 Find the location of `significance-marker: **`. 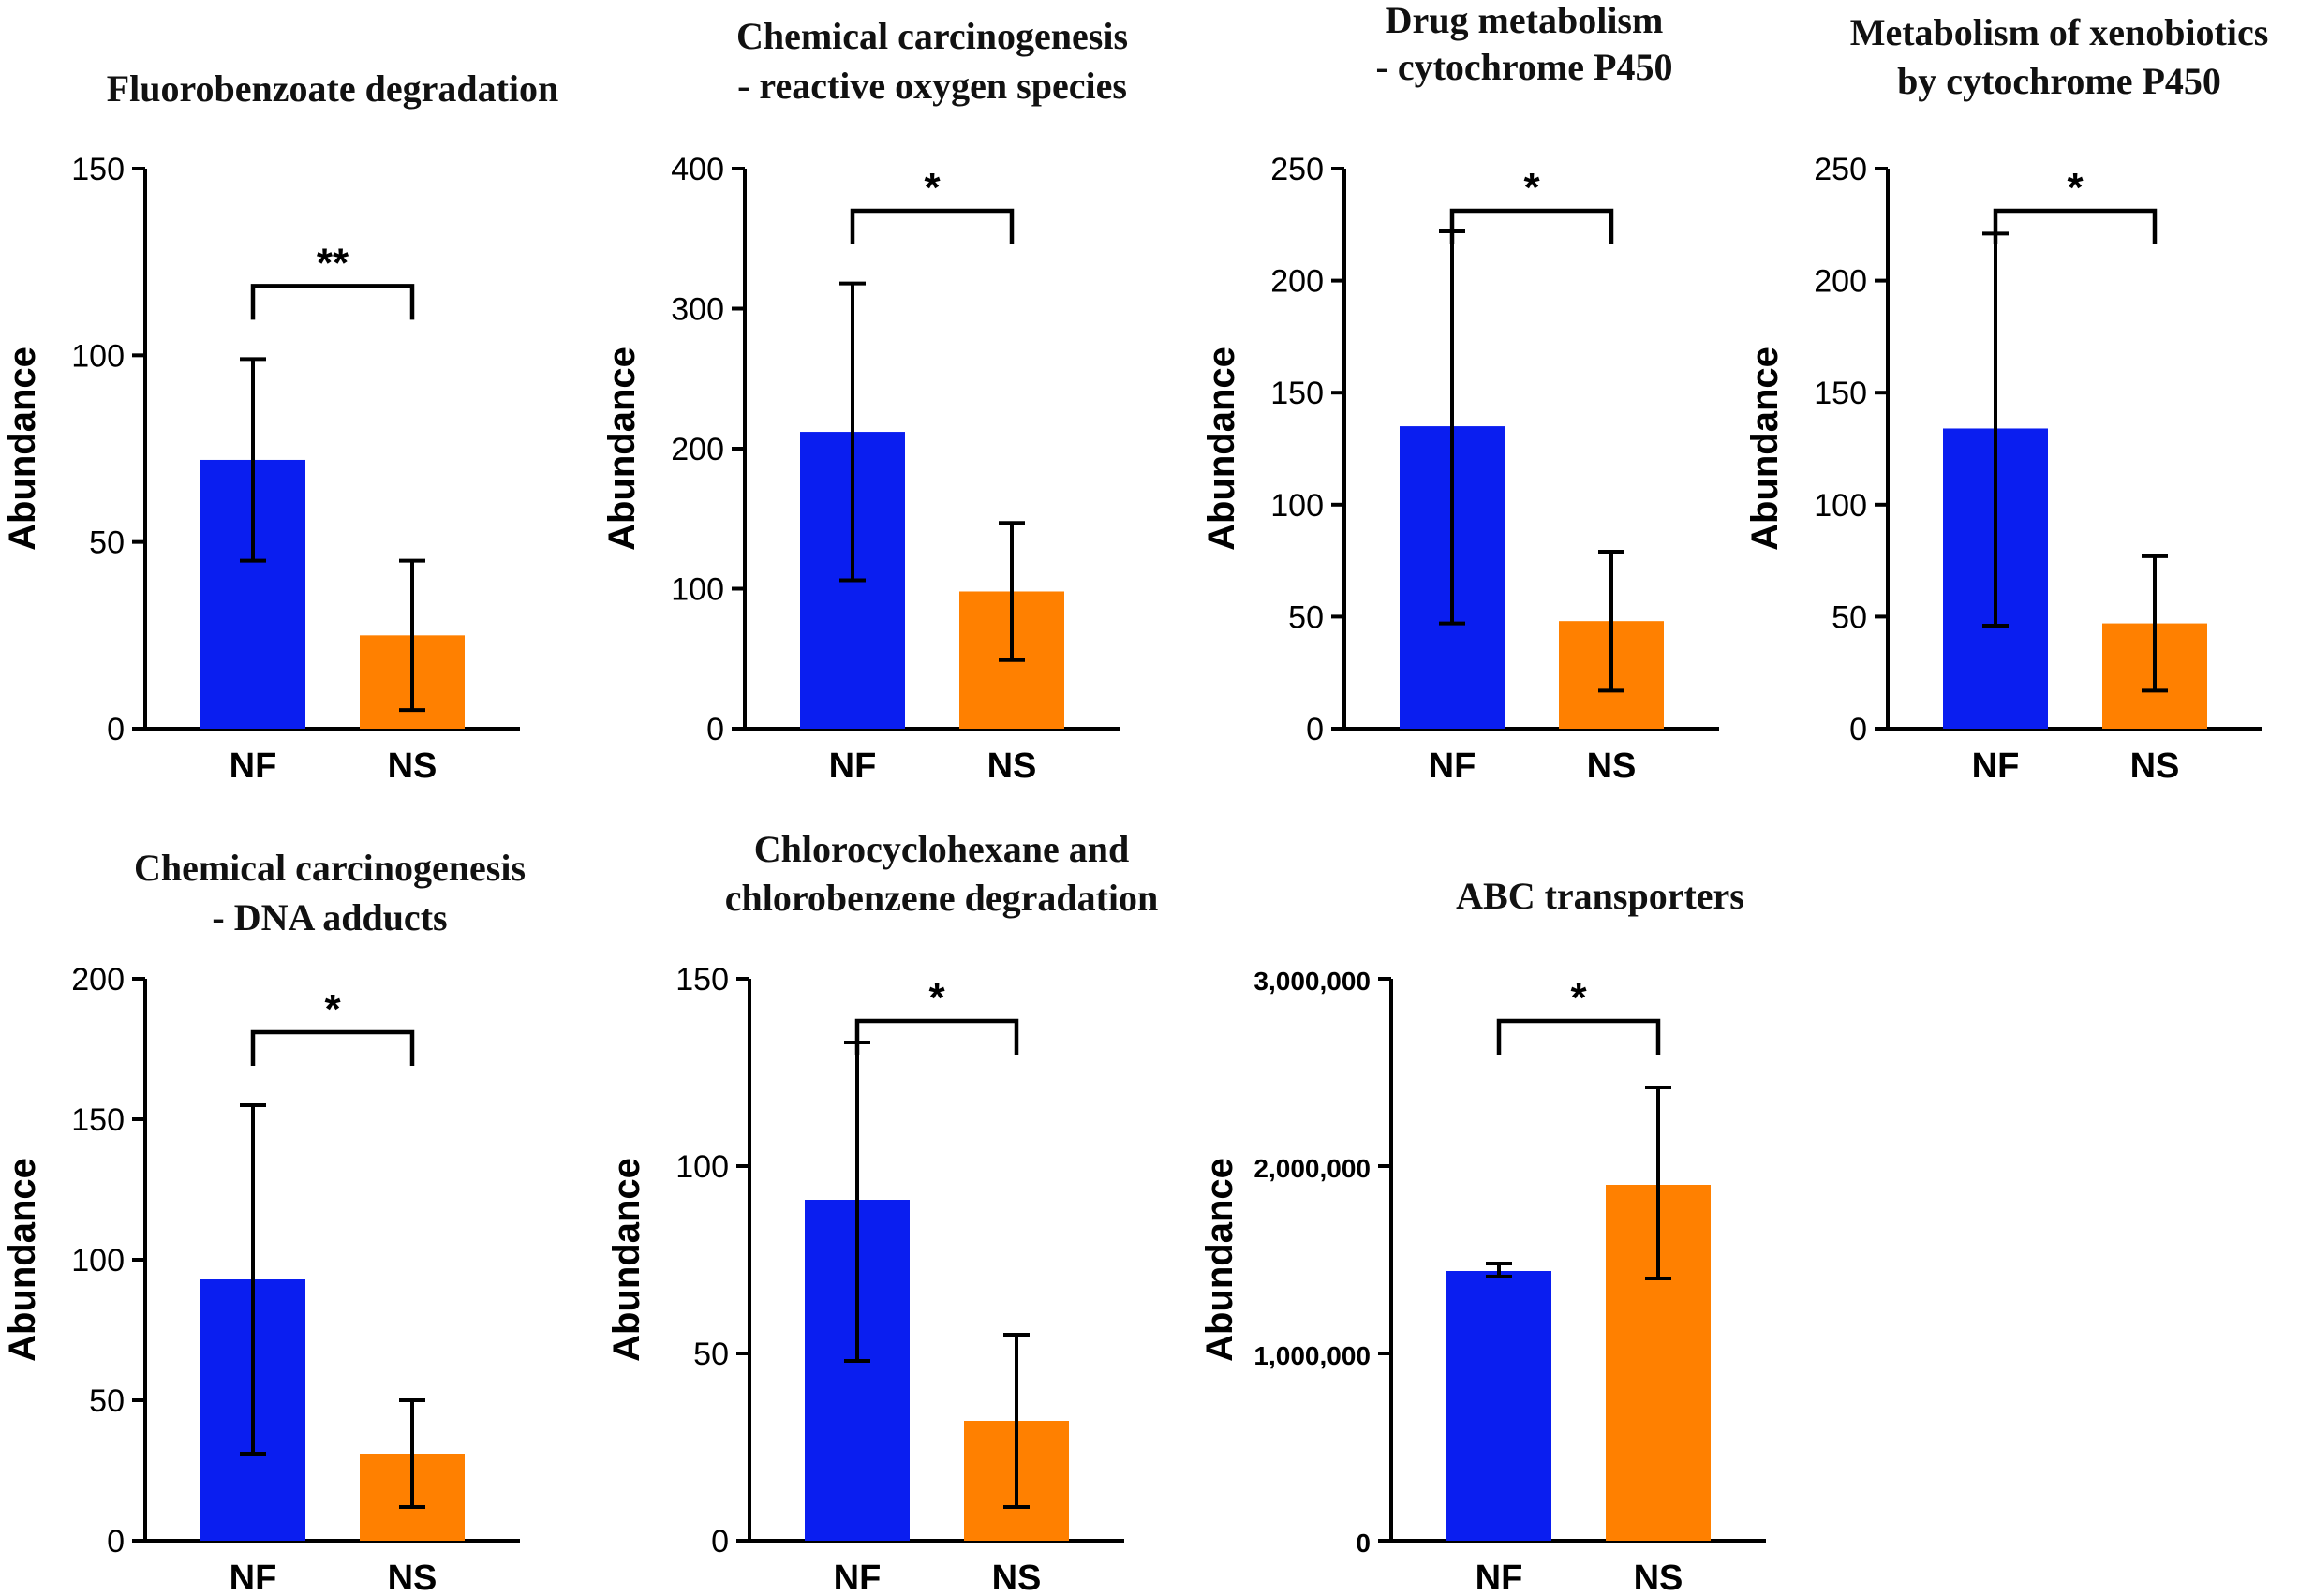

significance-marker: ** is located at coordinates (333, 263).